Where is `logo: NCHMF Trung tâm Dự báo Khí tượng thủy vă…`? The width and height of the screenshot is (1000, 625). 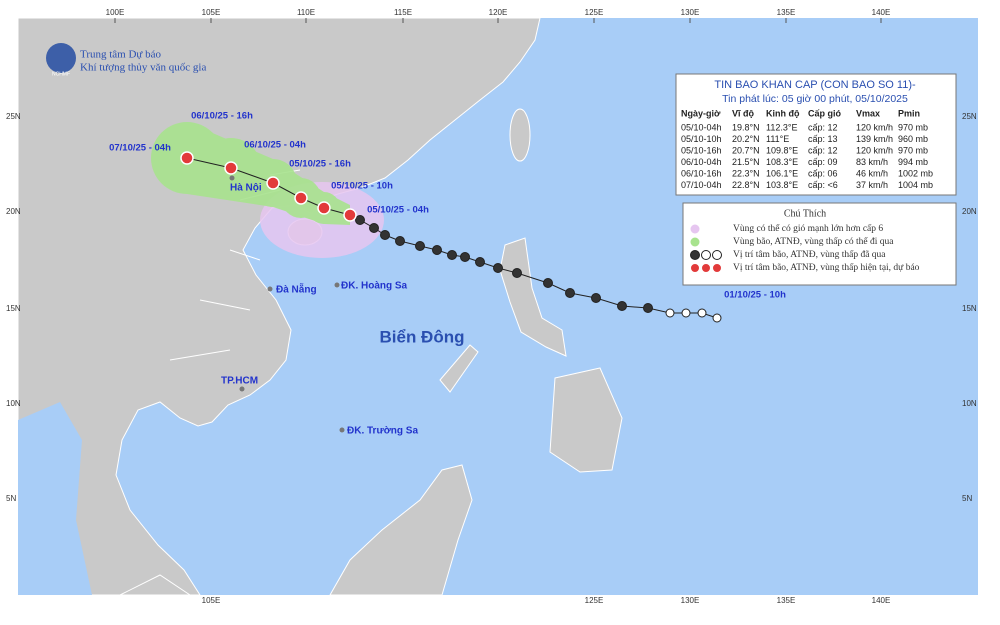 logo: NCHMF Trung tâm Dự báo Khí tượng thủy vă… is located at coordinates (126, 60).